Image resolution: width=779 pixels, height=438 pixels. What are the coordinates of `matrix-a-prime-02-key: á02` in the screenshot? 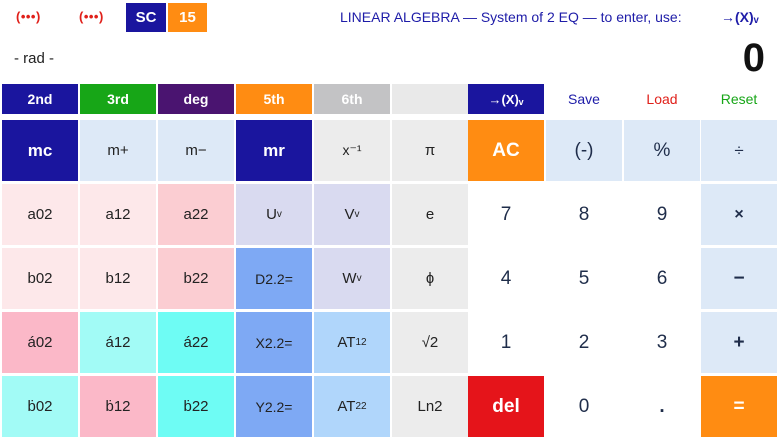 It's located at (40, 342).